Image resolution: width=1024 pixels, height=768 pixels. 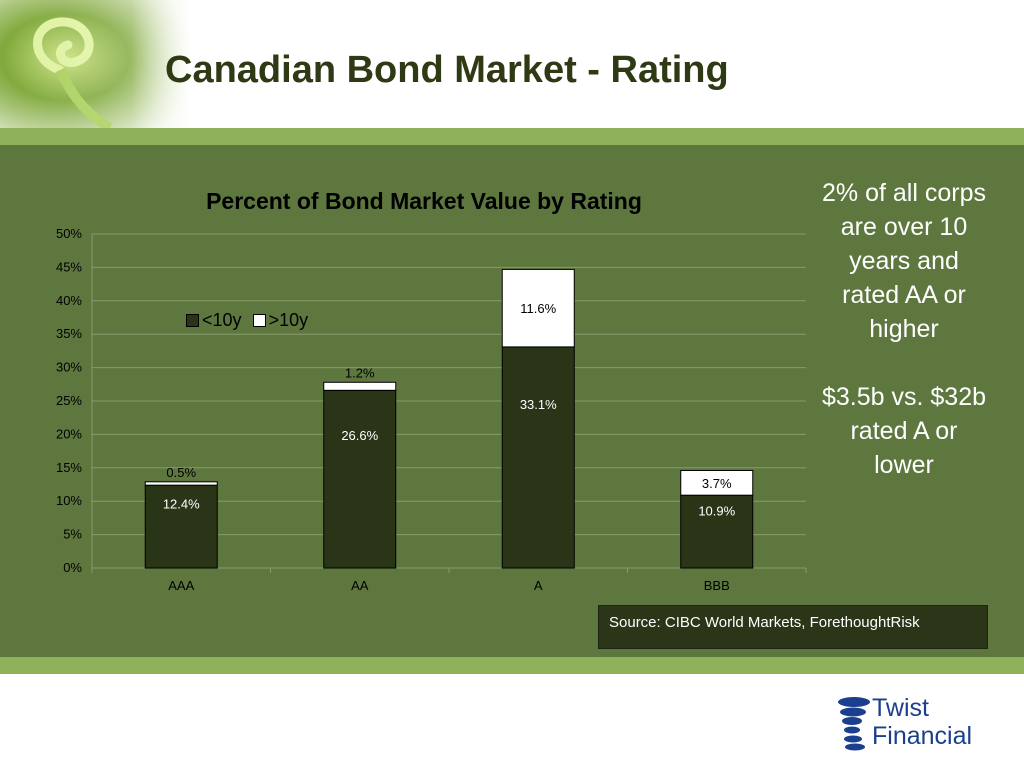 I want to click on company-logo: Twist Financial, so click(x=916, y=723).